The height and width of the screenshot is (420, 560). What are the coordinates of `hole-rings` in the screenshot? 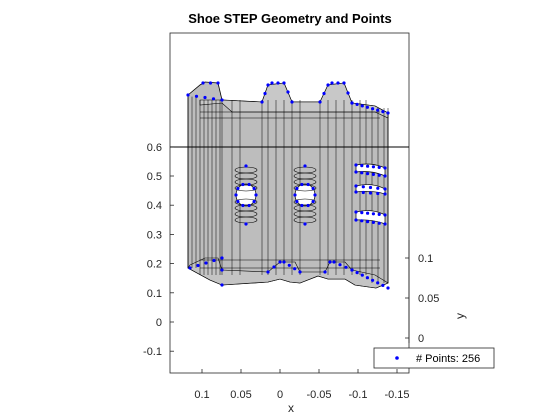 It's located at (275, 195).